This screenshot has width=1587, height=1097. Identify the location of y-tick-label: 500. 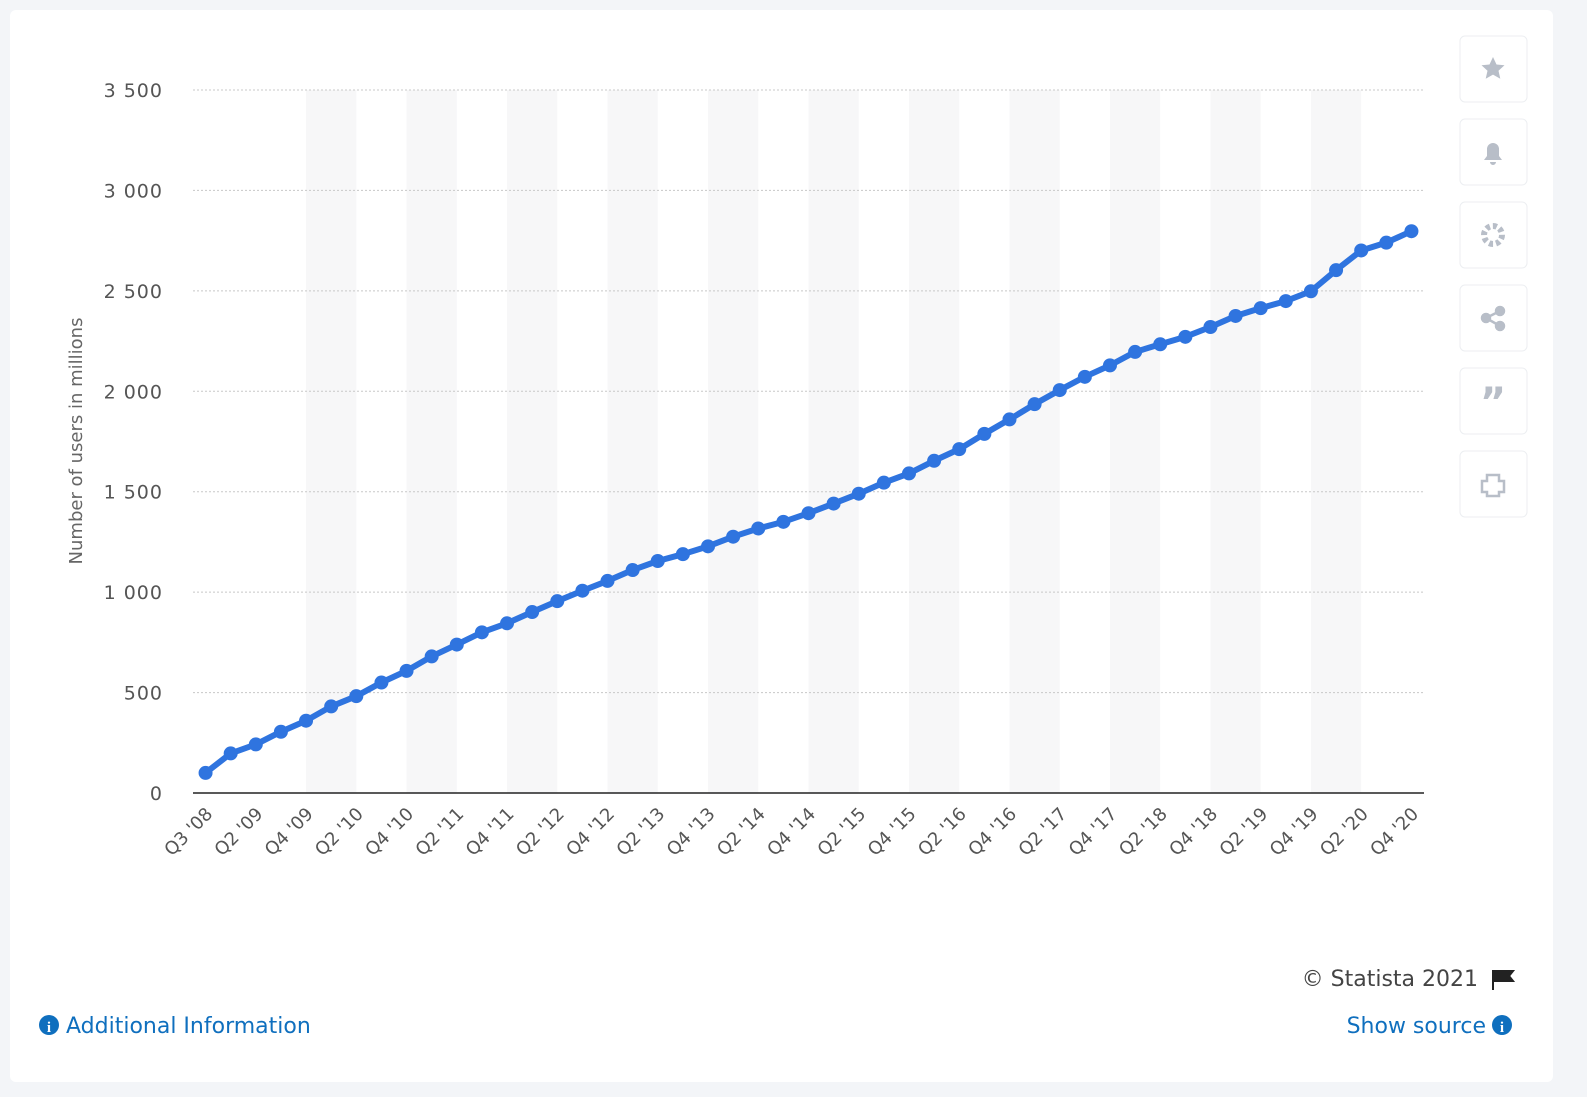
(143, 694).